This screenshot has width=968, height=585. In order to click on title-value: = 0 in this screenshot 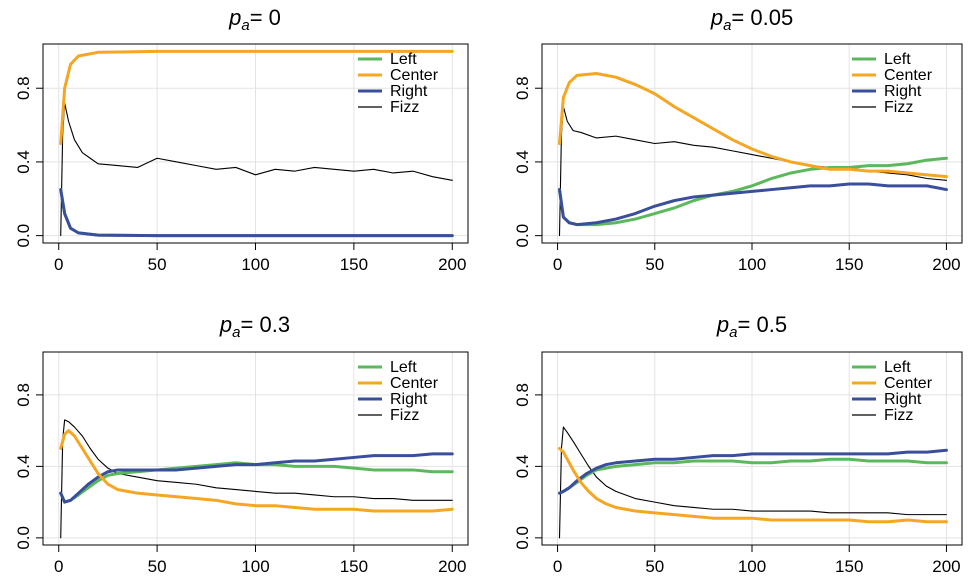, I will do `click(265, 17)`.